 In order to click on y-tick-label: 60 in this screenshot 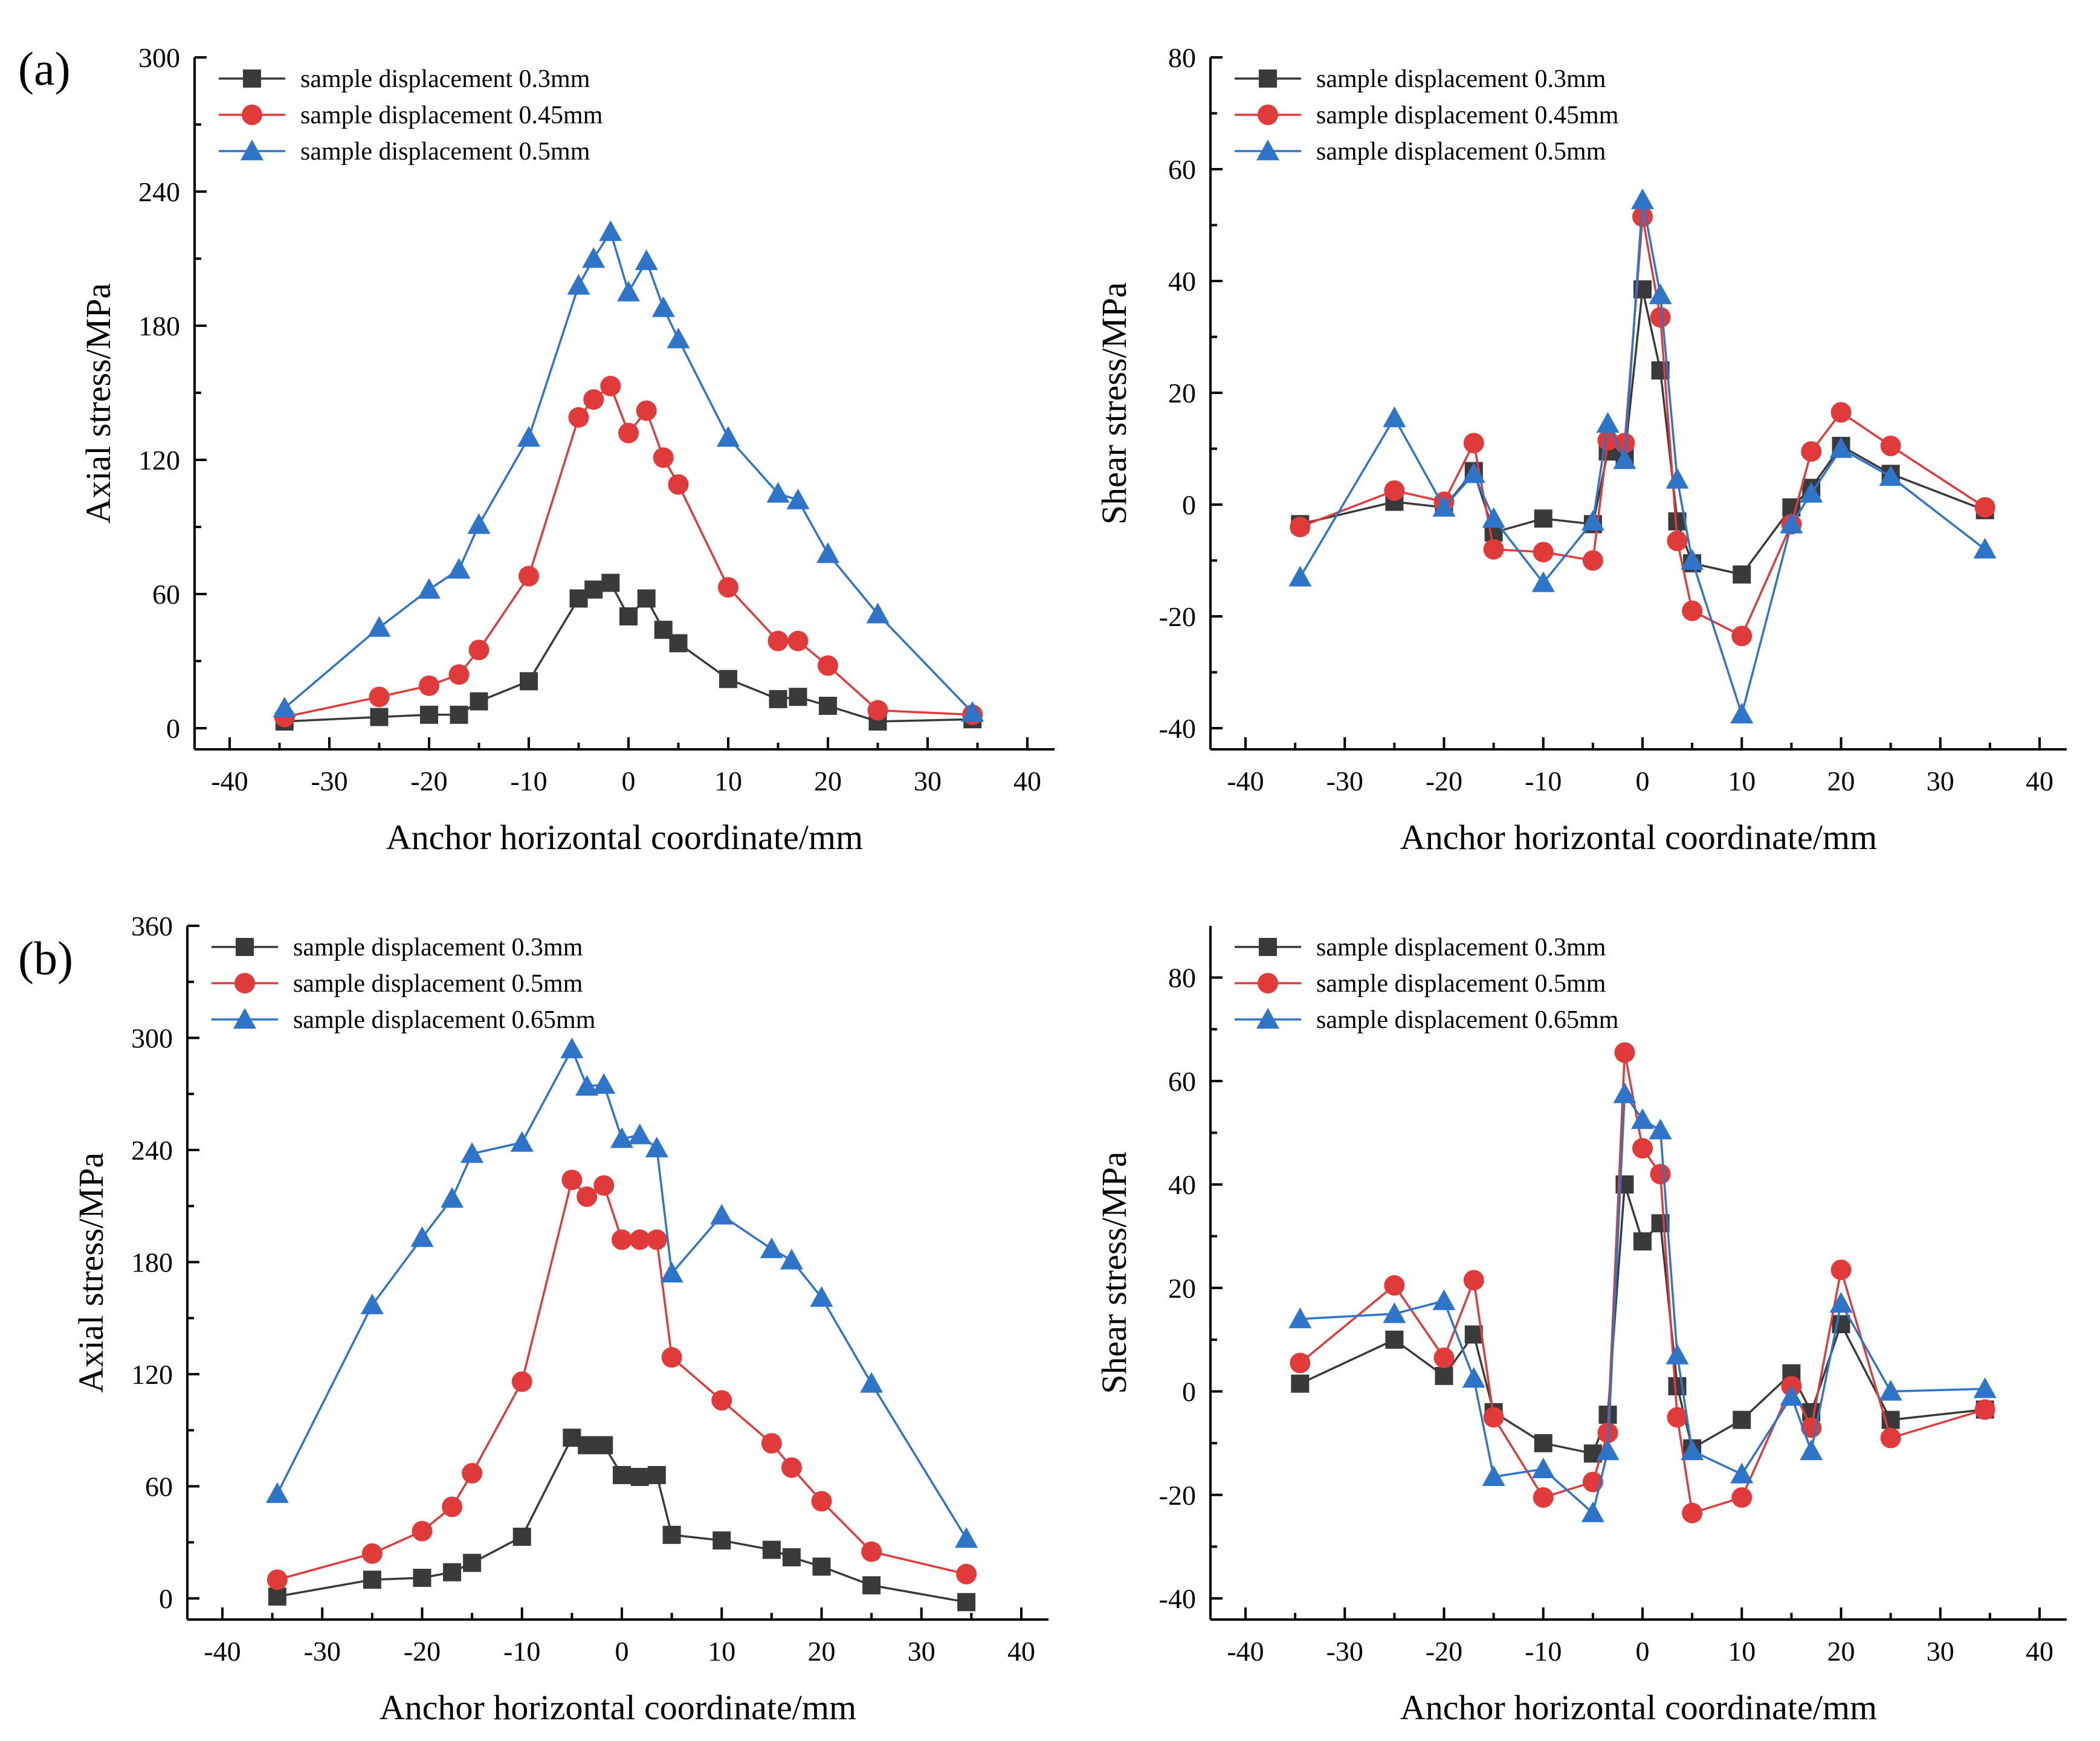, I will do `click(166, 594)`.